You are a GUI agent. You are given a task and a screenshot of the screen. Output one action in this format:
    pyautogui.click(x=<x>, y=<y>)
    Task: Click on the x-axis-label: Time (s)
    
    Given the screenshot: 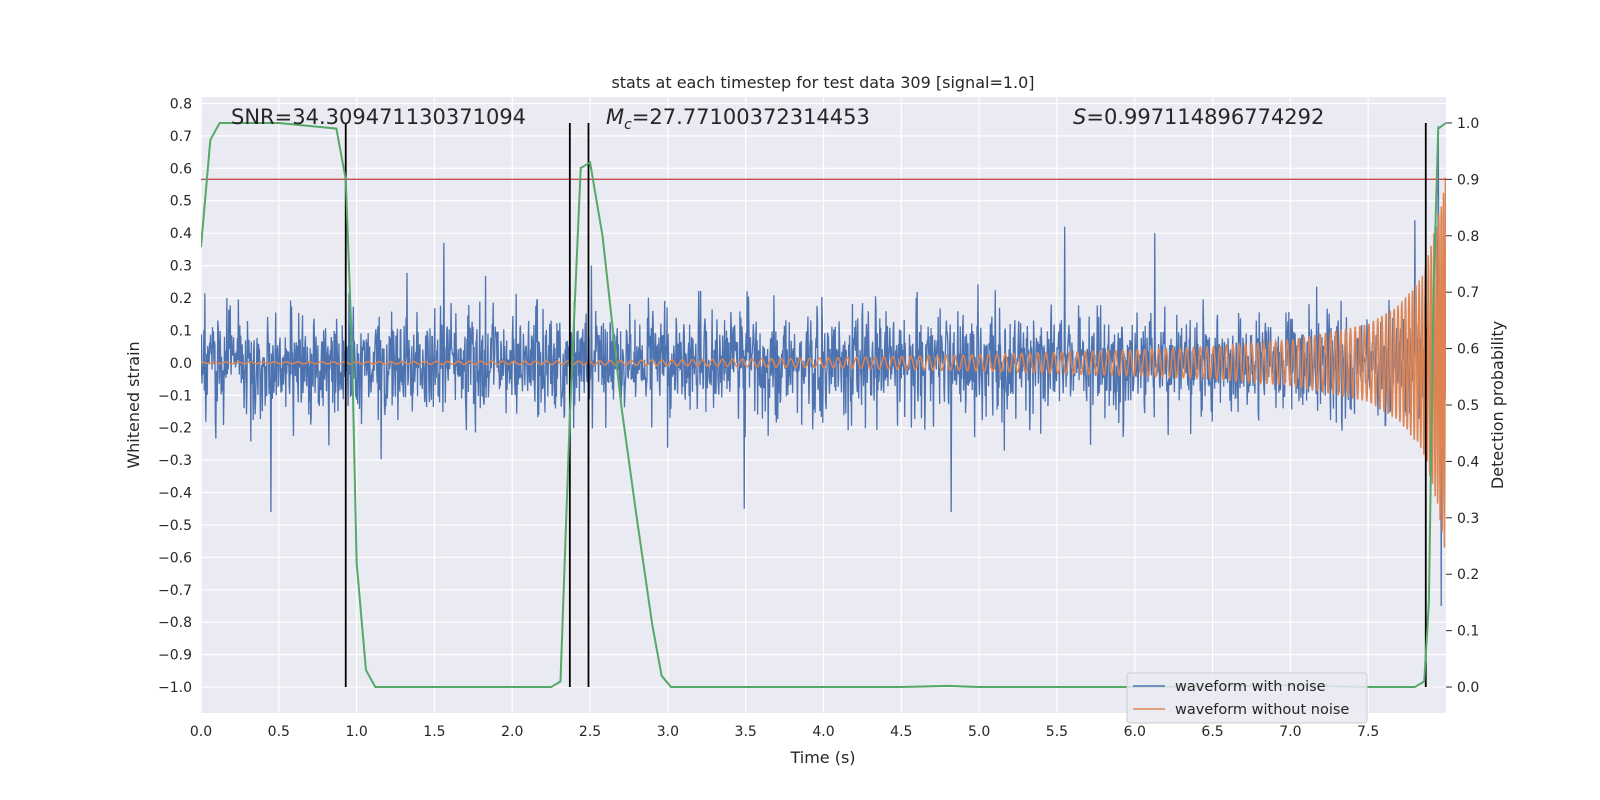 What is the action you would take?
    pyautogui.click(x=822, y=757)
    